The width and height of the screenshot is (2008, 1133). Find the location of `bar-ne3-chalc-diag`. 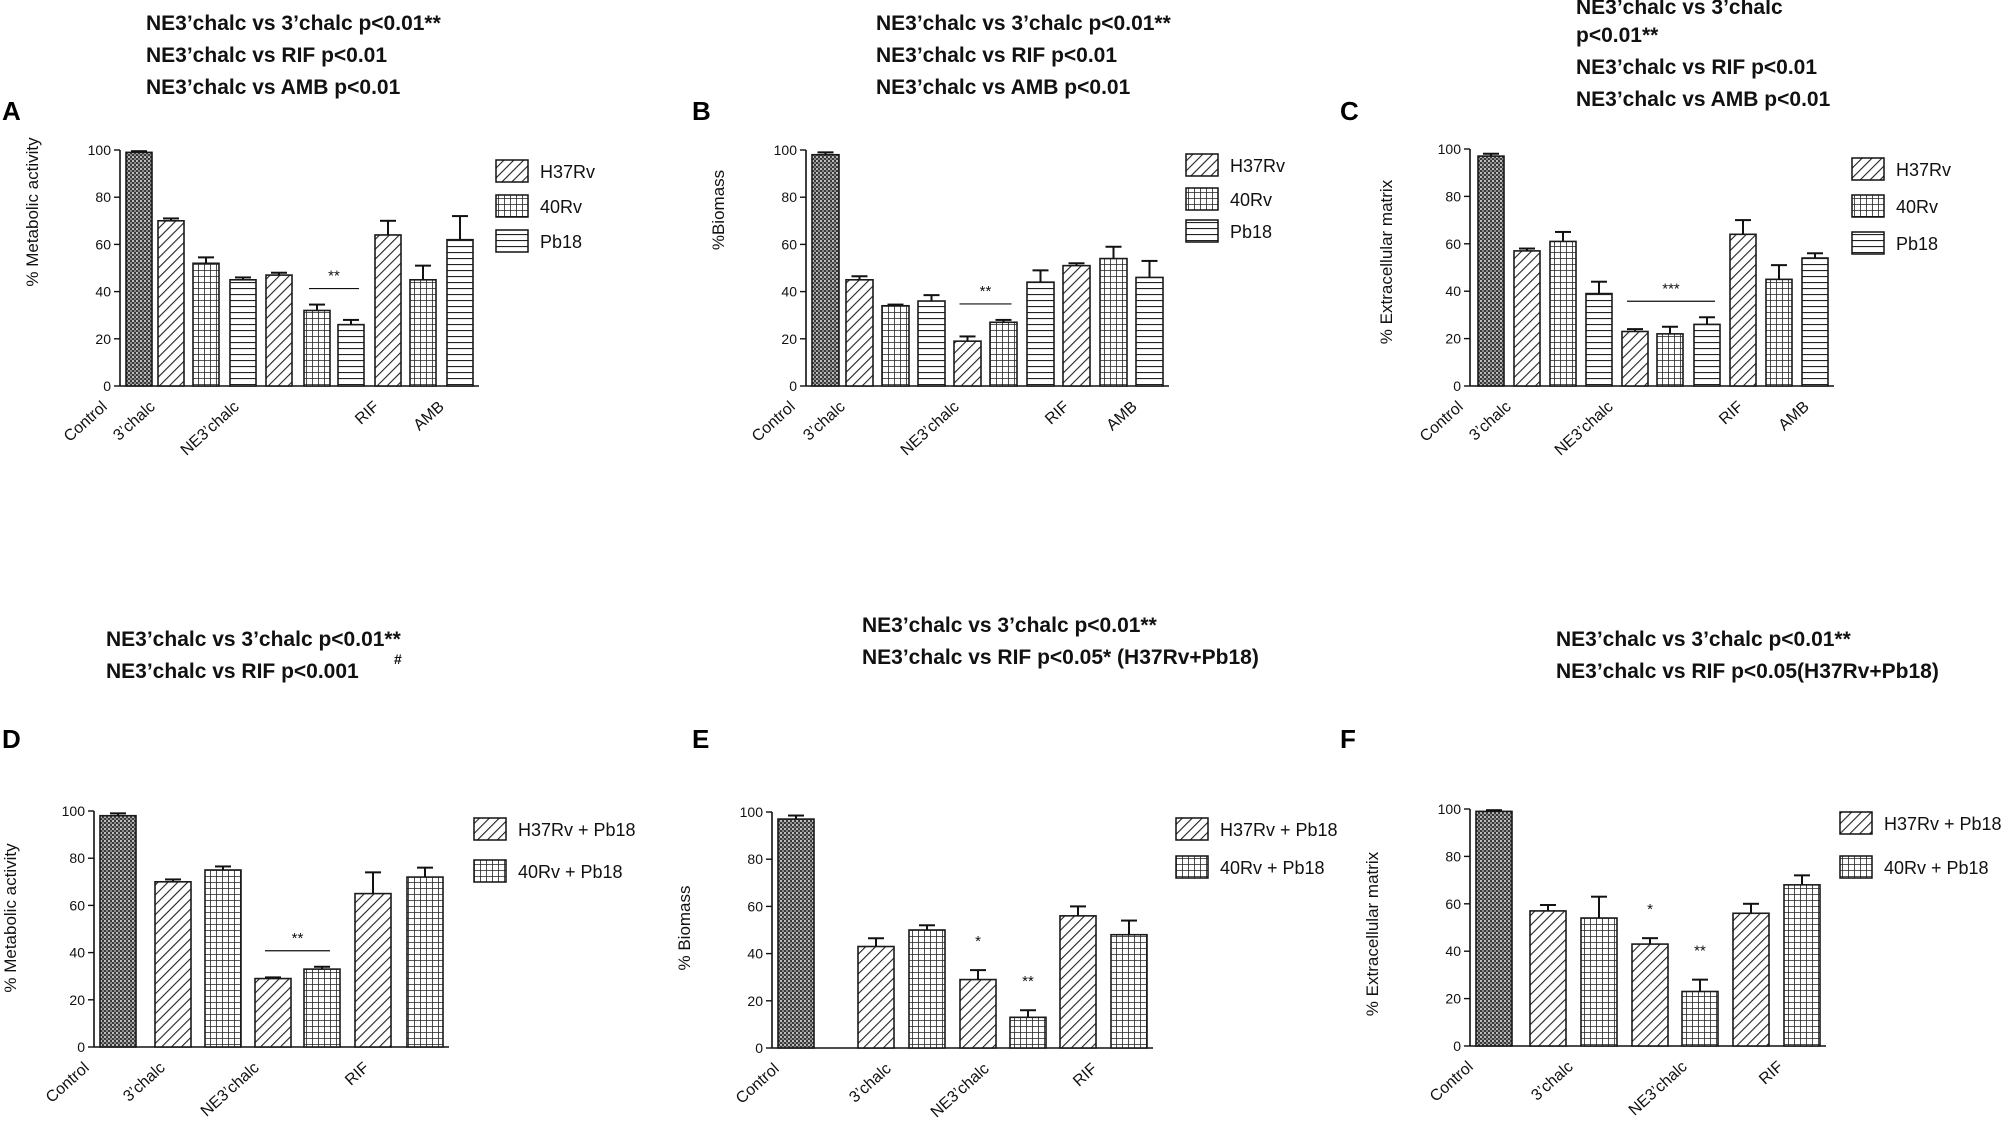

bar-ne3-chalc-diag is located at coordinates (978, 1013).